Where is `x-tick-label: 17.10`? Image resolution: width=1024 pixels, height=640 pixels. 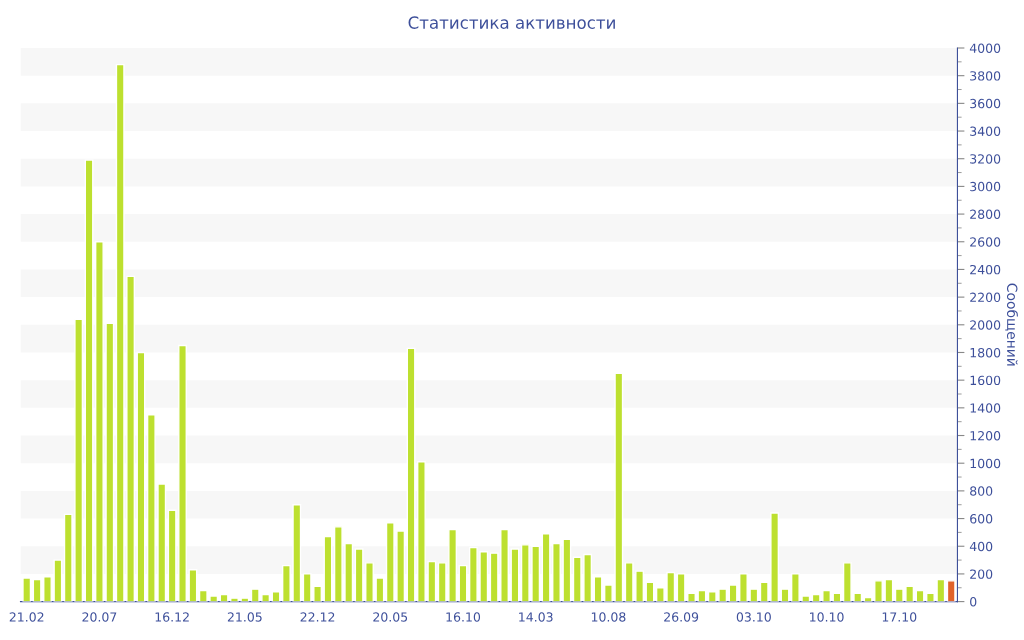
x-tick-label: 17.10 is located at coordinates (899, 617).